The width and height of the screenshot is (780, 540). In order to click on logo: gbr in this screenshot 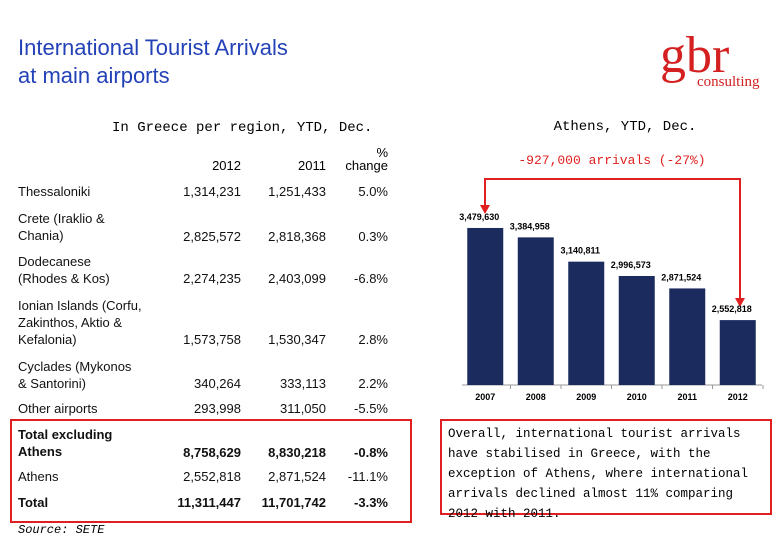, I will do `click(695, 55)`.